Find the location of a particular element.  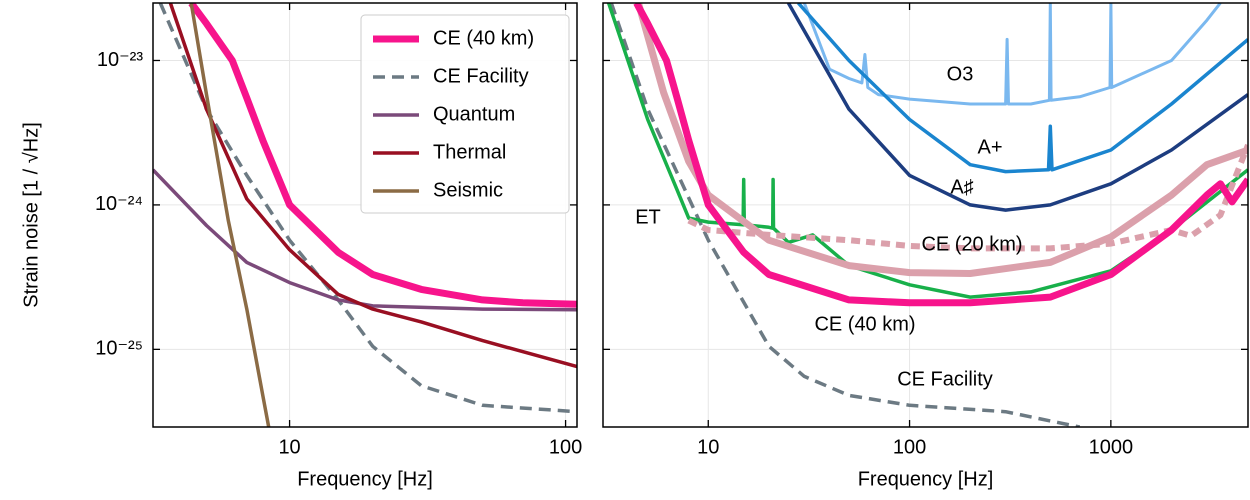

legend-label: Seismic is located at coordinates (468, 190).